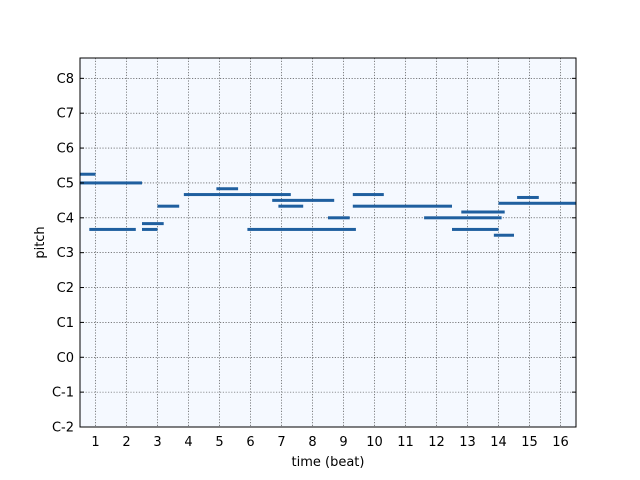 The width and height of the screenshot is (640, 480). Describe the element at coordinates (498, 442) in the screenshot. I see `x-tick-label: 14` at that location.